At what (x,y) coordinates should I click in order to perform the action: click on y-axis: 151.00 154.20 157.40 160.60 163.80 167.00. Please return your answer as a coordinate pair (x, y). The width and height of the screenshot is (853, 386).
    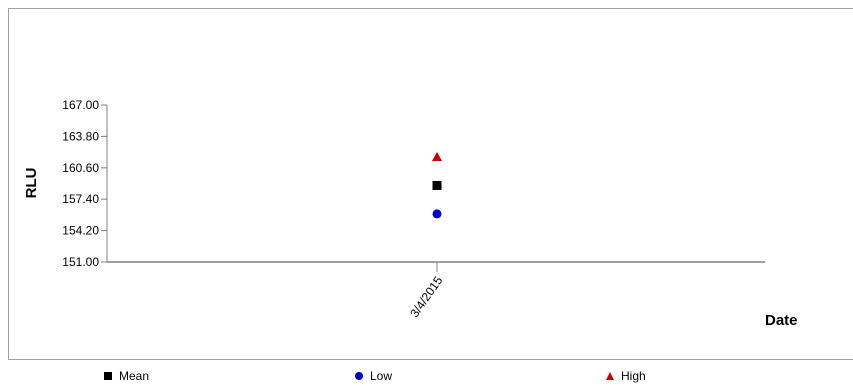
    Looking at the image, I should click on (85, 183).